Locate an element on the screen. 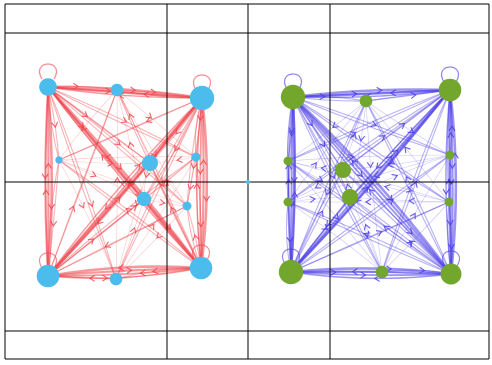 This screenshot has width=492, height=365. right-edge-R1-R6 is located at coordinates (371, 126).